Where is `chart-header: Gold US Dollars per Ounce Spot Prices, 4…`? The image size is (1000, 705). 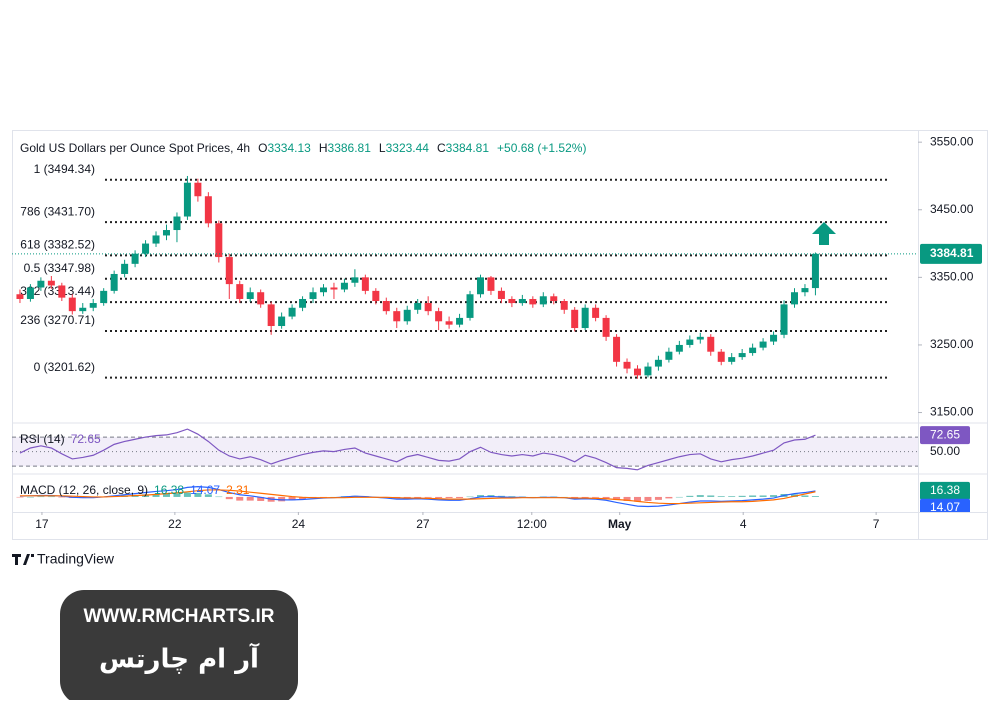 chart-header: Gold US Dollars per Ounce Spot Prices, 4… is located at coordinates (303, 148).